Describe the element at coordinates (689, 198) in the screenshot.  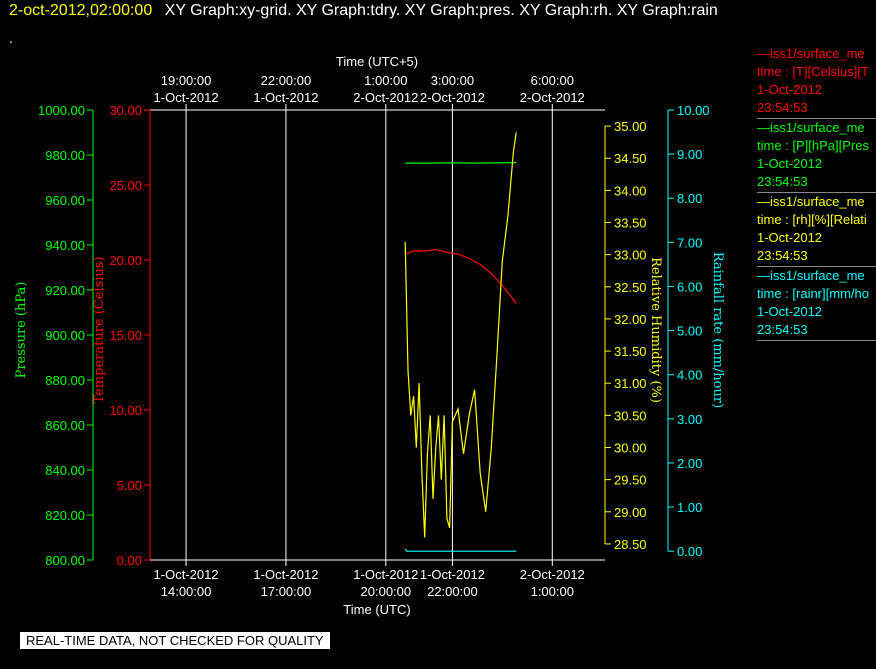
I see `y-tick-label-rain: 8.00` at that location.